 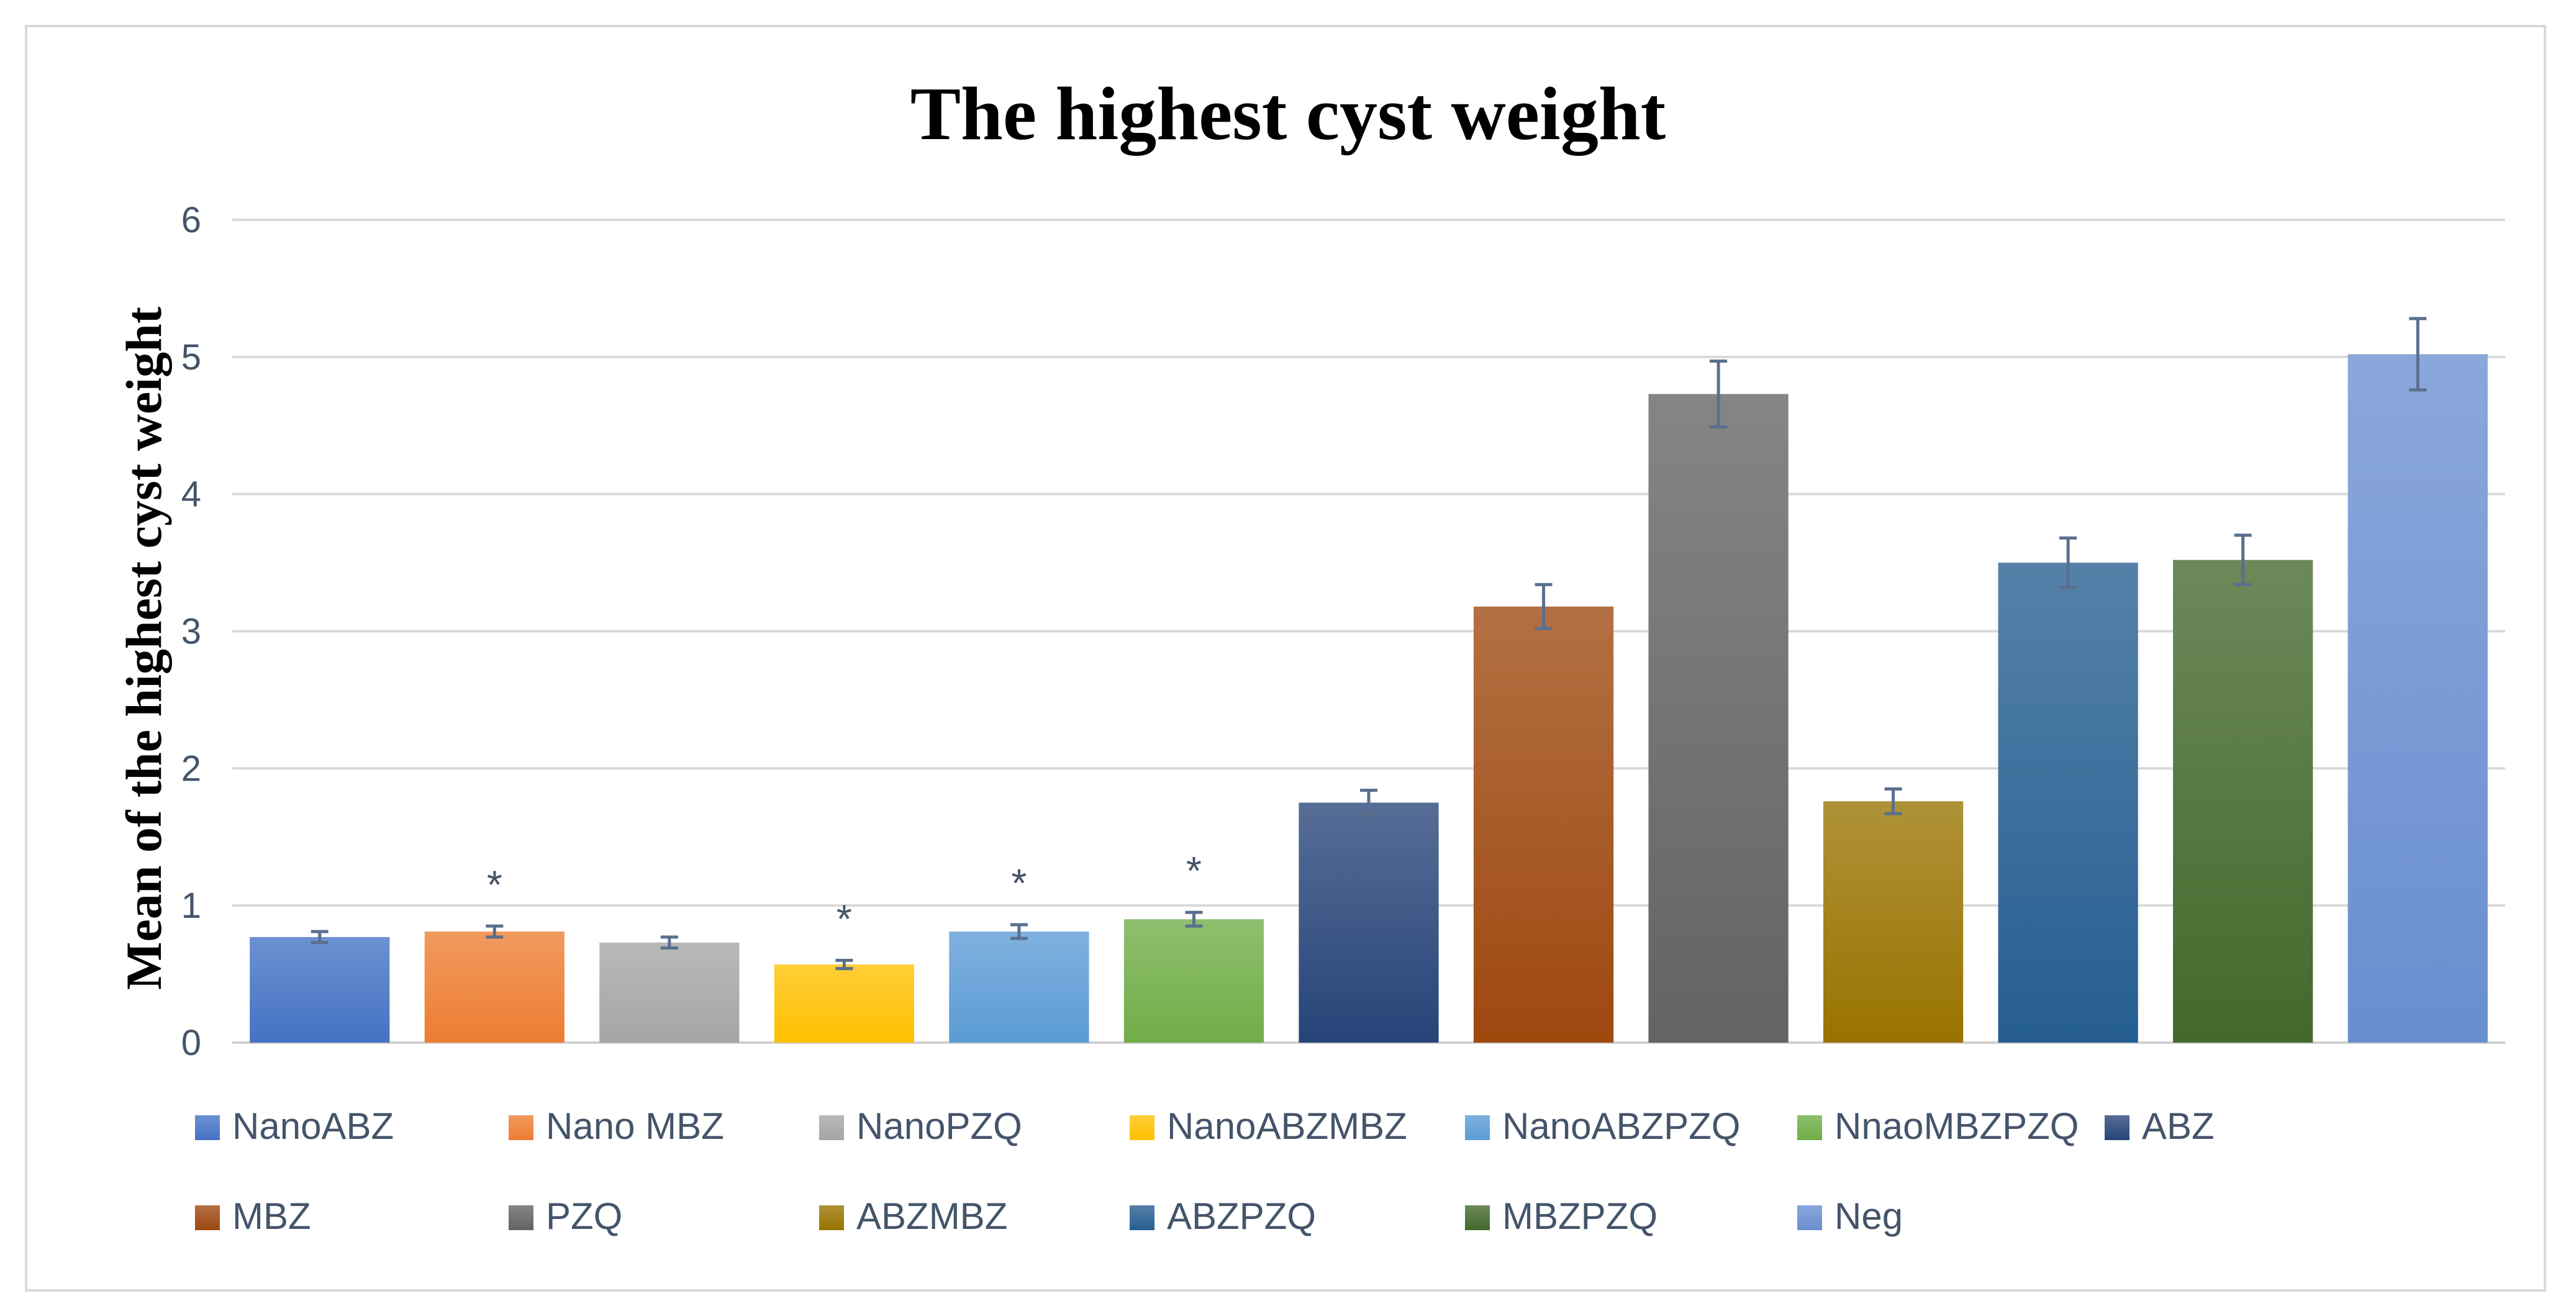 I want to click on bar-pzq, so click(x=1718, y=718).